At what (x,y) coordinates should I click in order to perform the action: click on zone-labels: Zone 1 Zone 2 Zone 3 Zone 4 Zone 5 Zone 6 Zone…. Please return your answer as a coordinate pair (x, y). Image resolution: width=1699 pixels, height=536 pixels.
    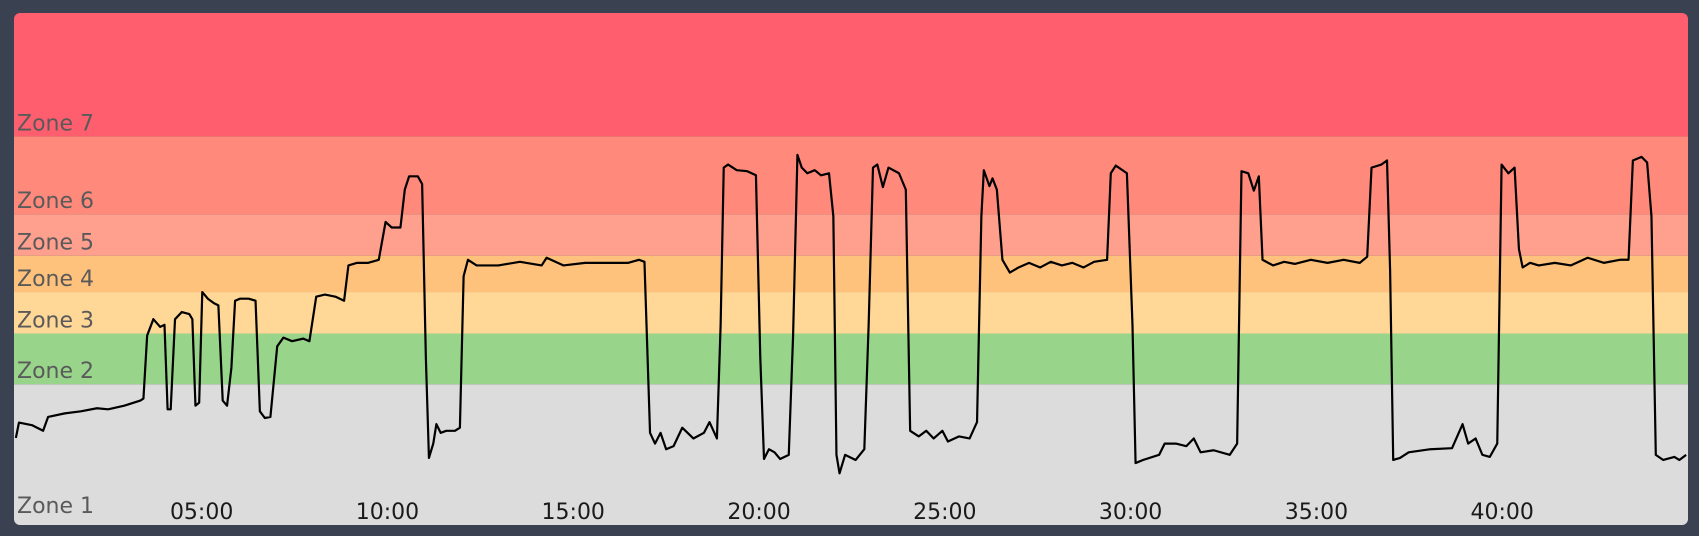
    Looking at the image, I should click on (55, 315).